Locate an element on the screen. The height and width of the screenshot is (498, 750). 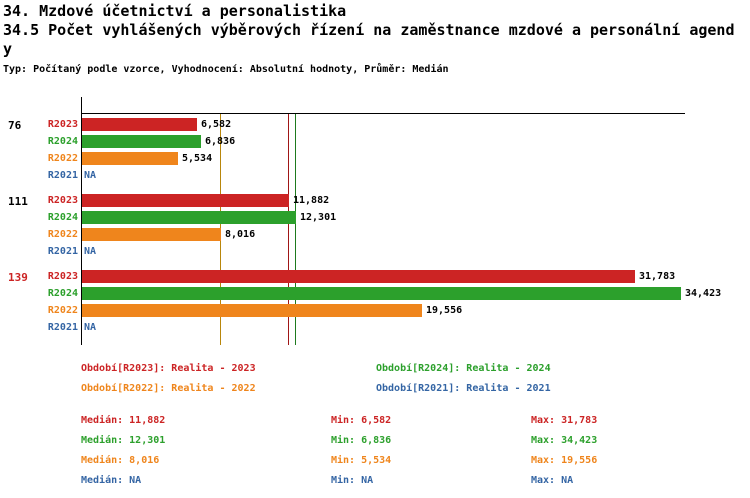
stat-min-R2021: Min: NA is located at coordinates (352, 480).